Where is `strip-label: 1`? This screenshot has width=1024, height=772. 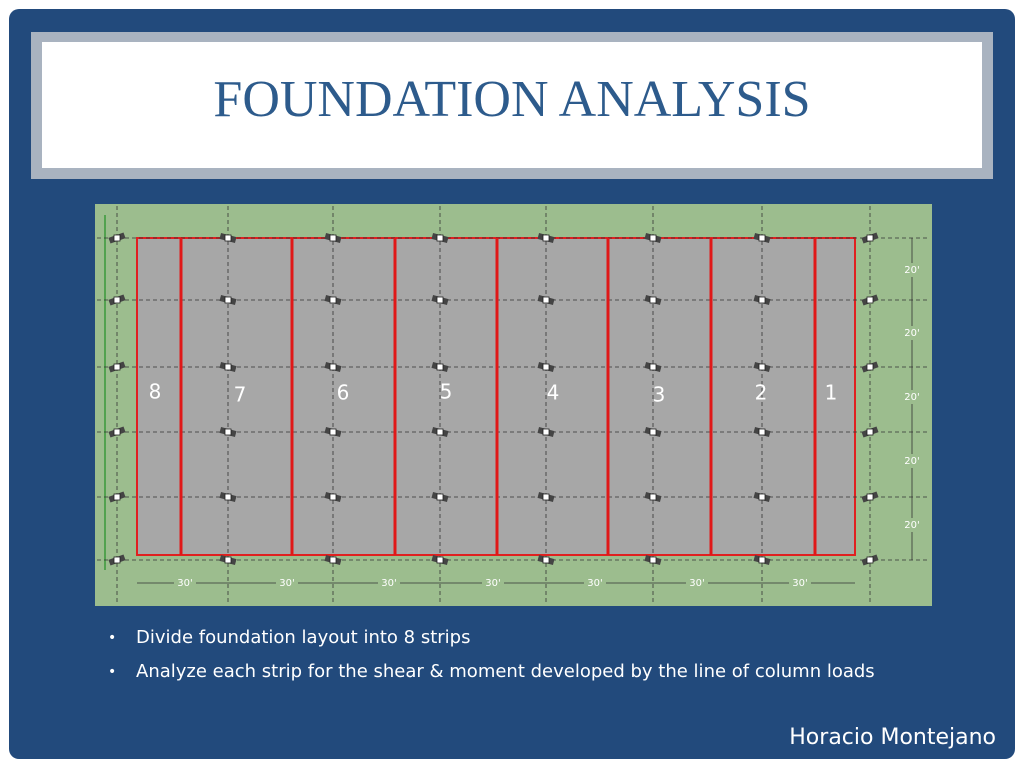 strip-label: 1 is located at coordinates (831, 393).